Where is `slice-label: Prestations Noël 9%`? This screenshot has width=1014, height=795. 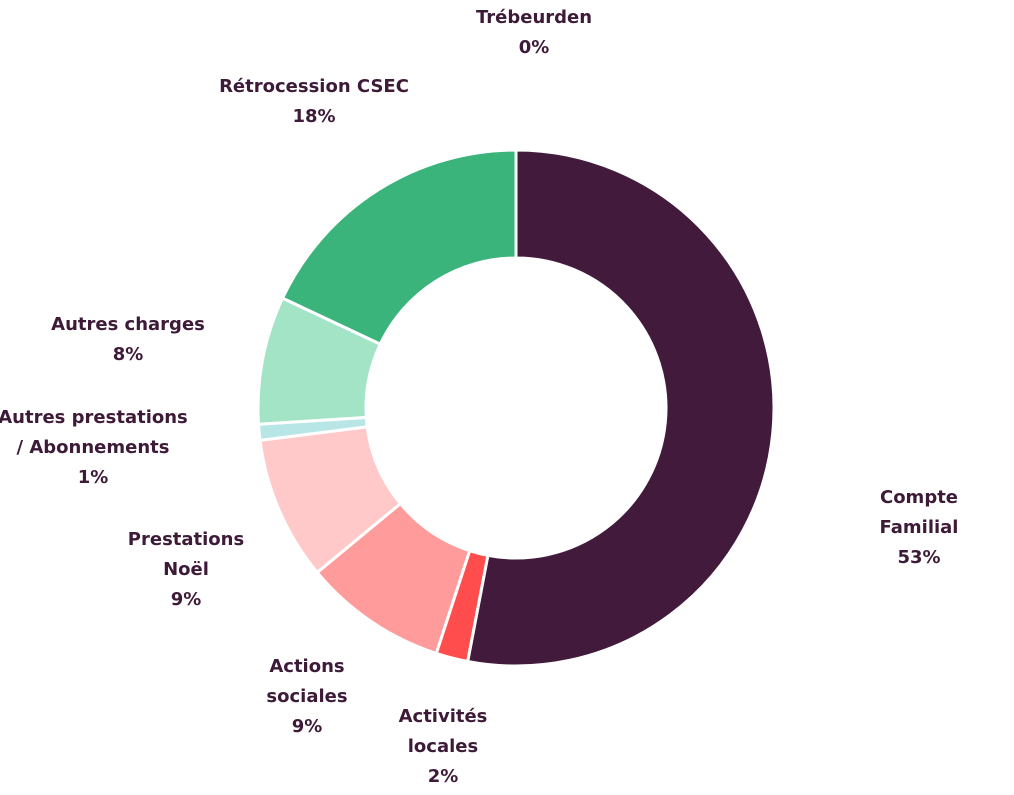 slice-label: Prestations Noël 9% is located at coordinates (186, 570).